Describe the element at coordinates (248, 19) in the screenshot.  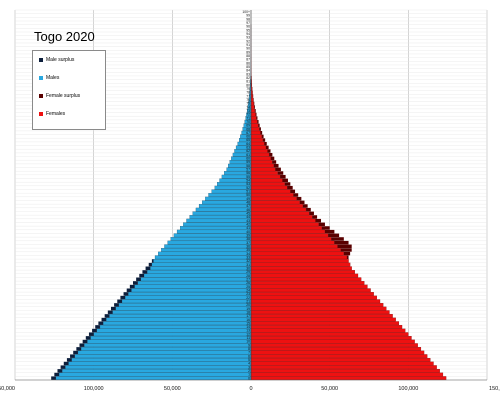
I see `age-tick-label: 98` at that location.